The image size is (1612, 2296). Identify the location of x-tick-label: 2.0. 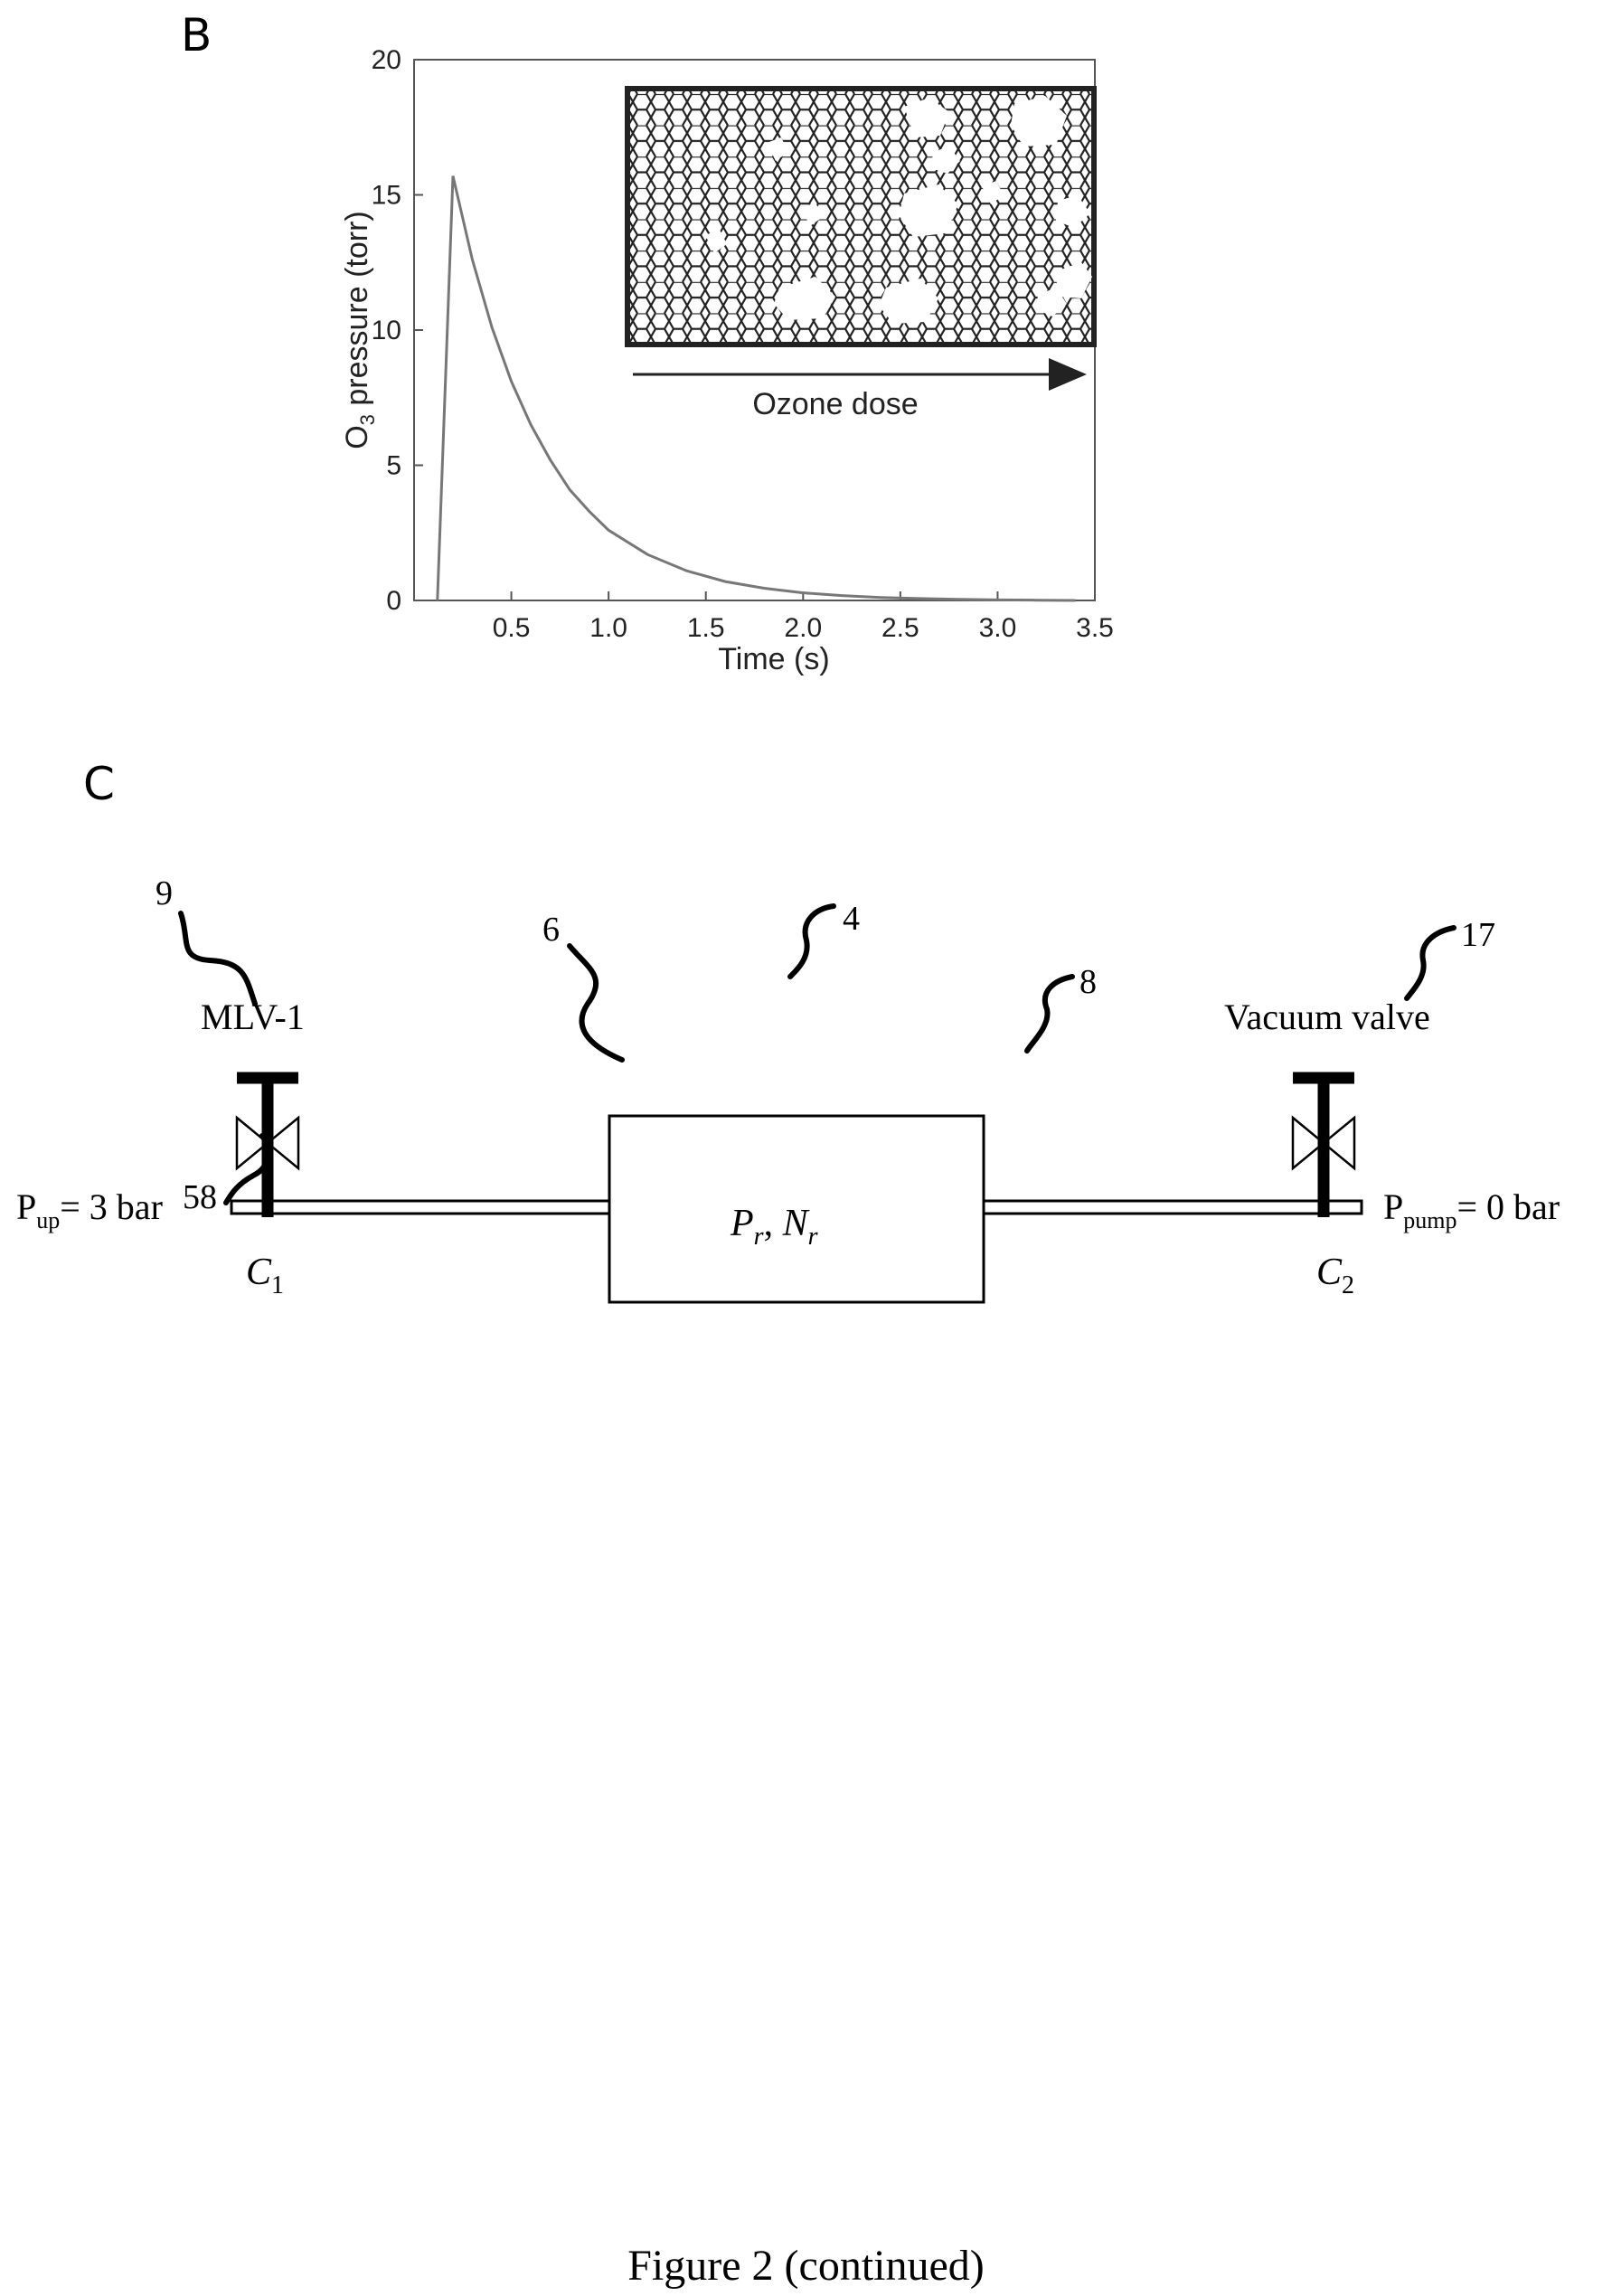
(803, 628).